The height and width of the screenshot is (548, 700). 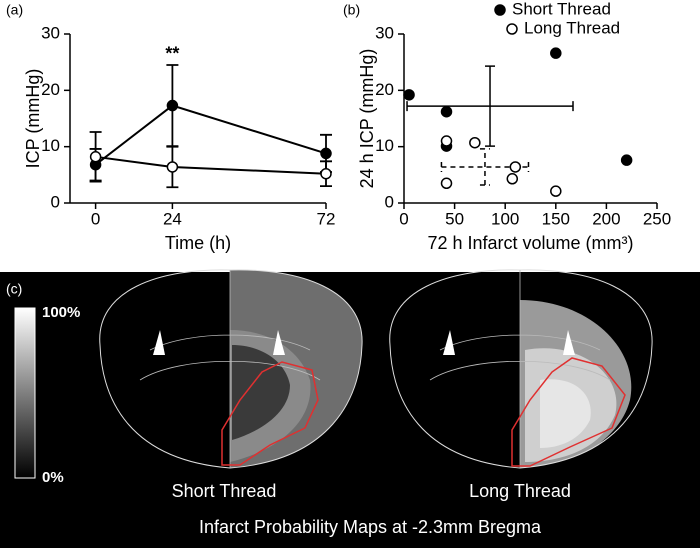 I want to click on x-tick-label: 150, so click(x=556, y=218).